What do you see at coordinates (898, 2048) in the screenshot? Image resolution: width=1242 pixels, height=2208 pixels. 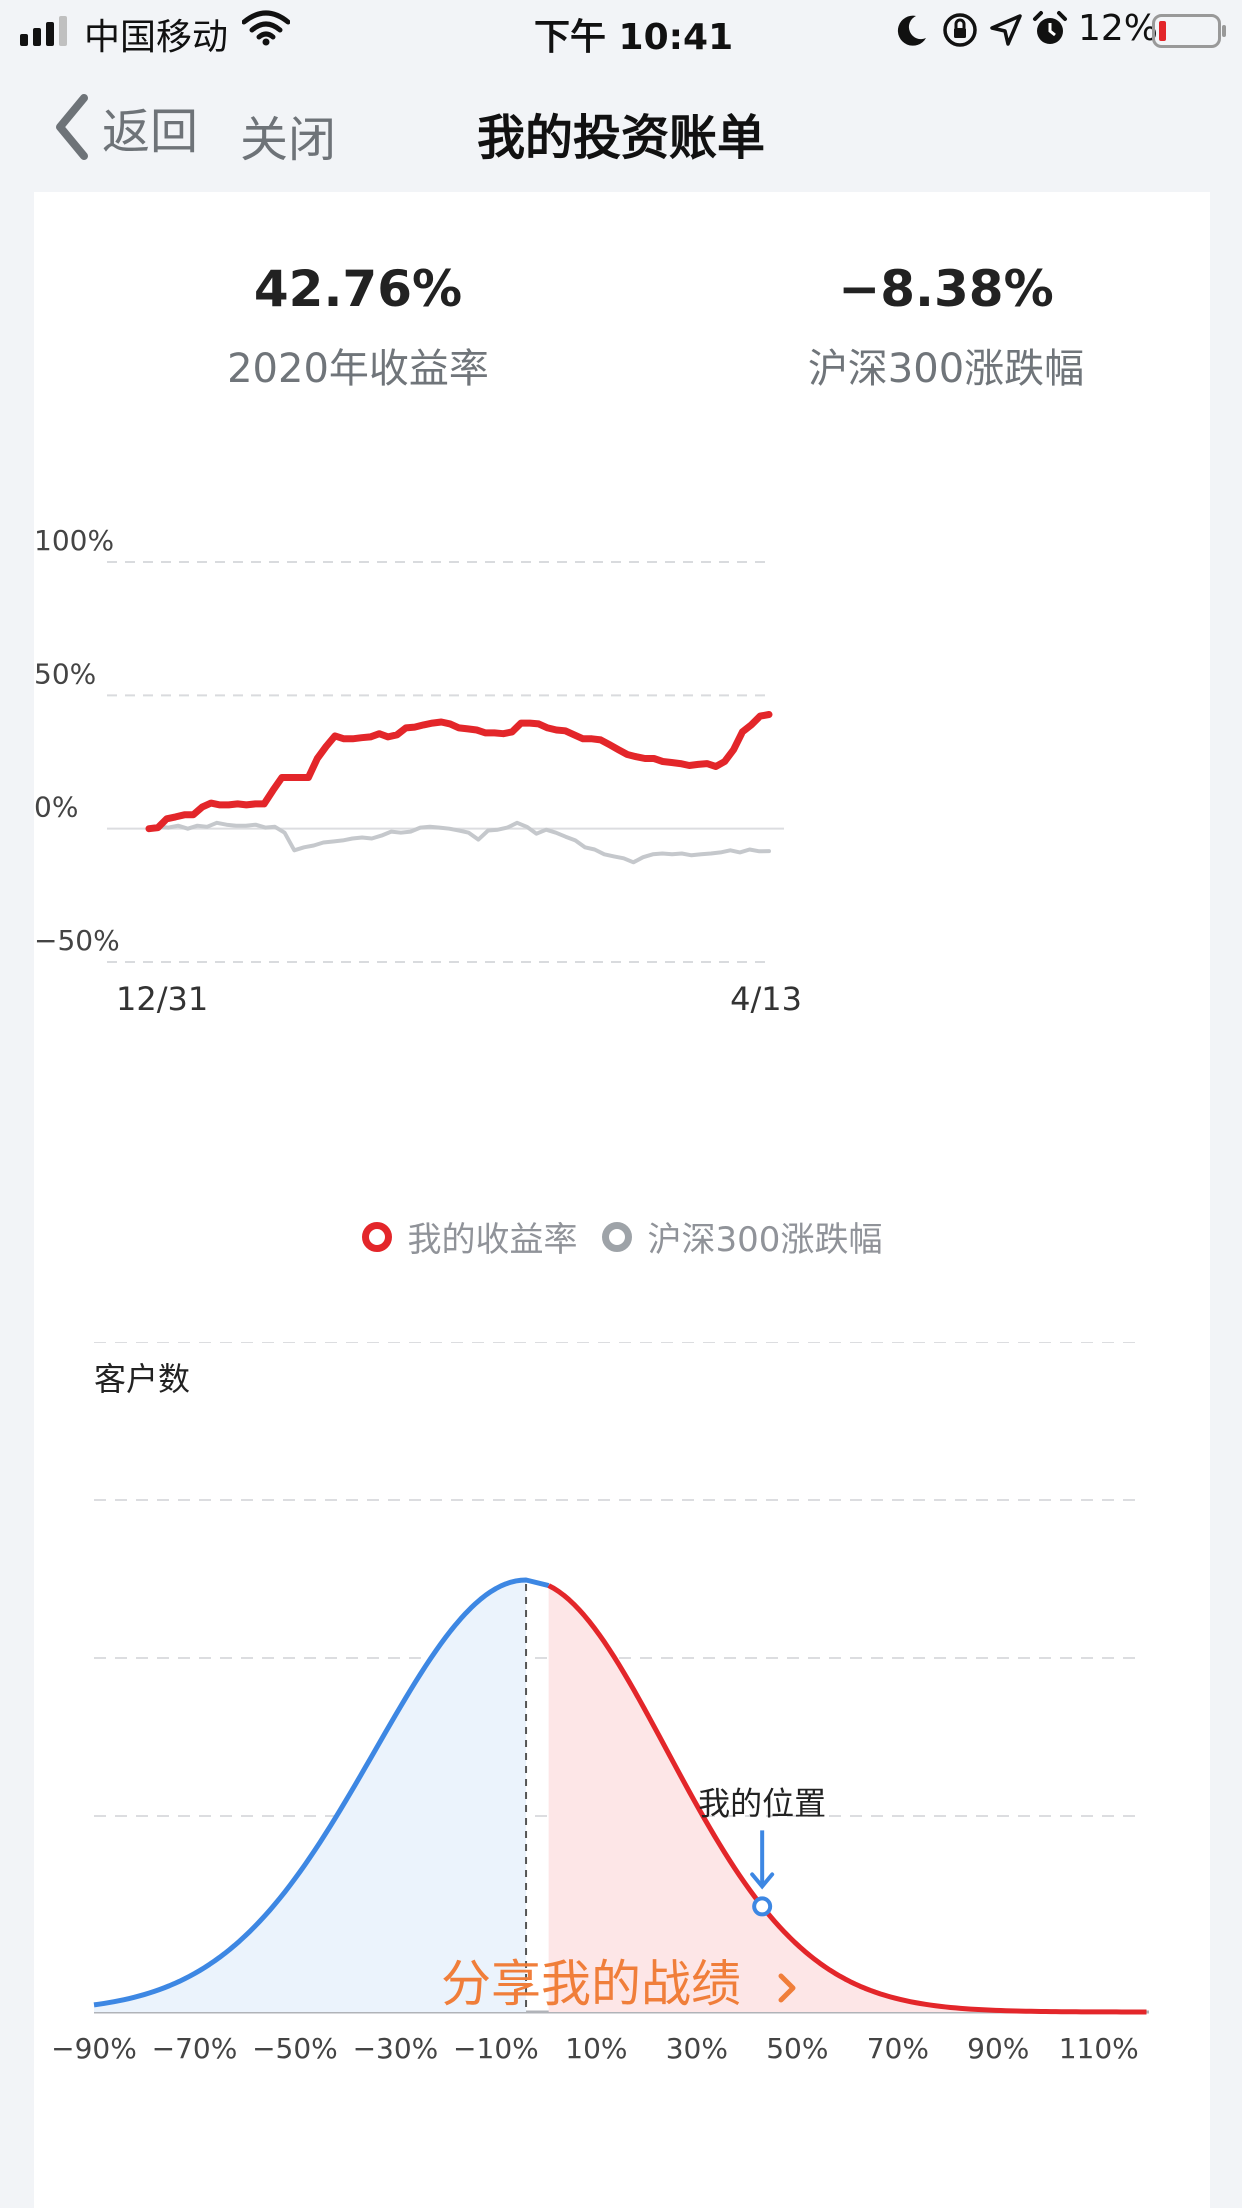 I see `x-tick-label: 70%` at bounding box center [898, 2048].